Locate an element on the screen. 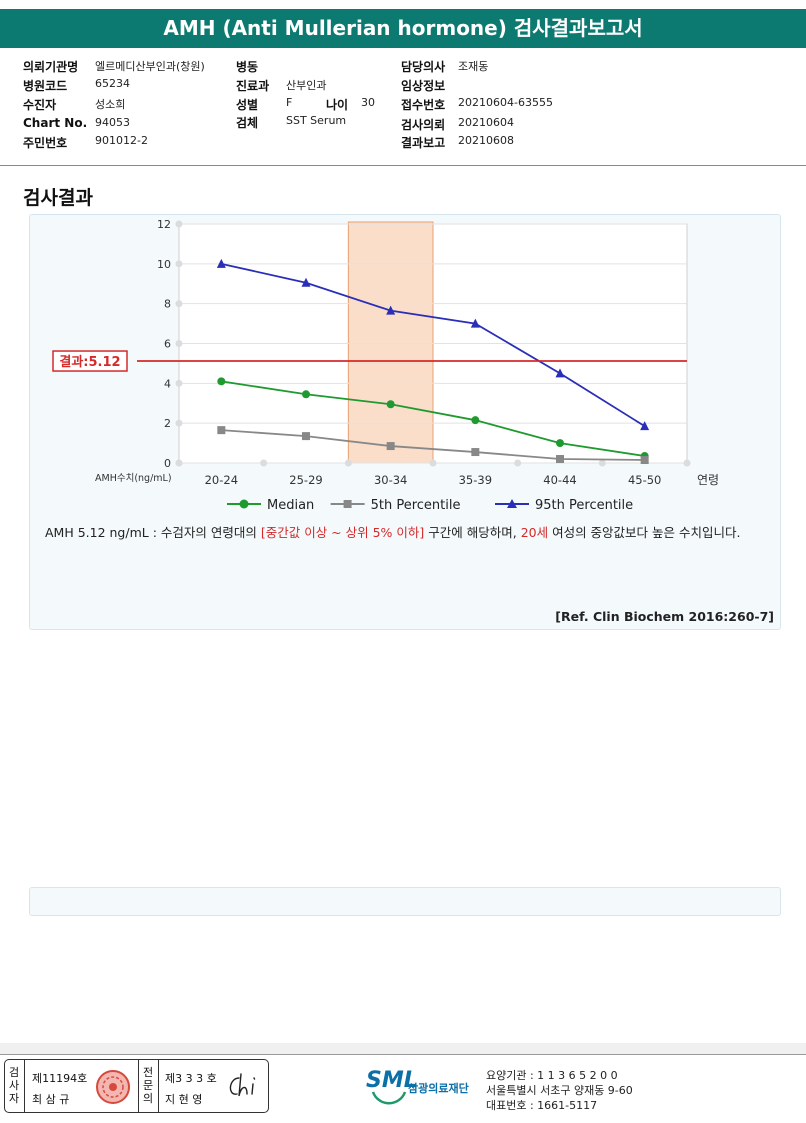 The height and width of the screenshot is (1123, 806). y-axis-label: AMH수치(ng/mL) is located at coordinates (133, 478).